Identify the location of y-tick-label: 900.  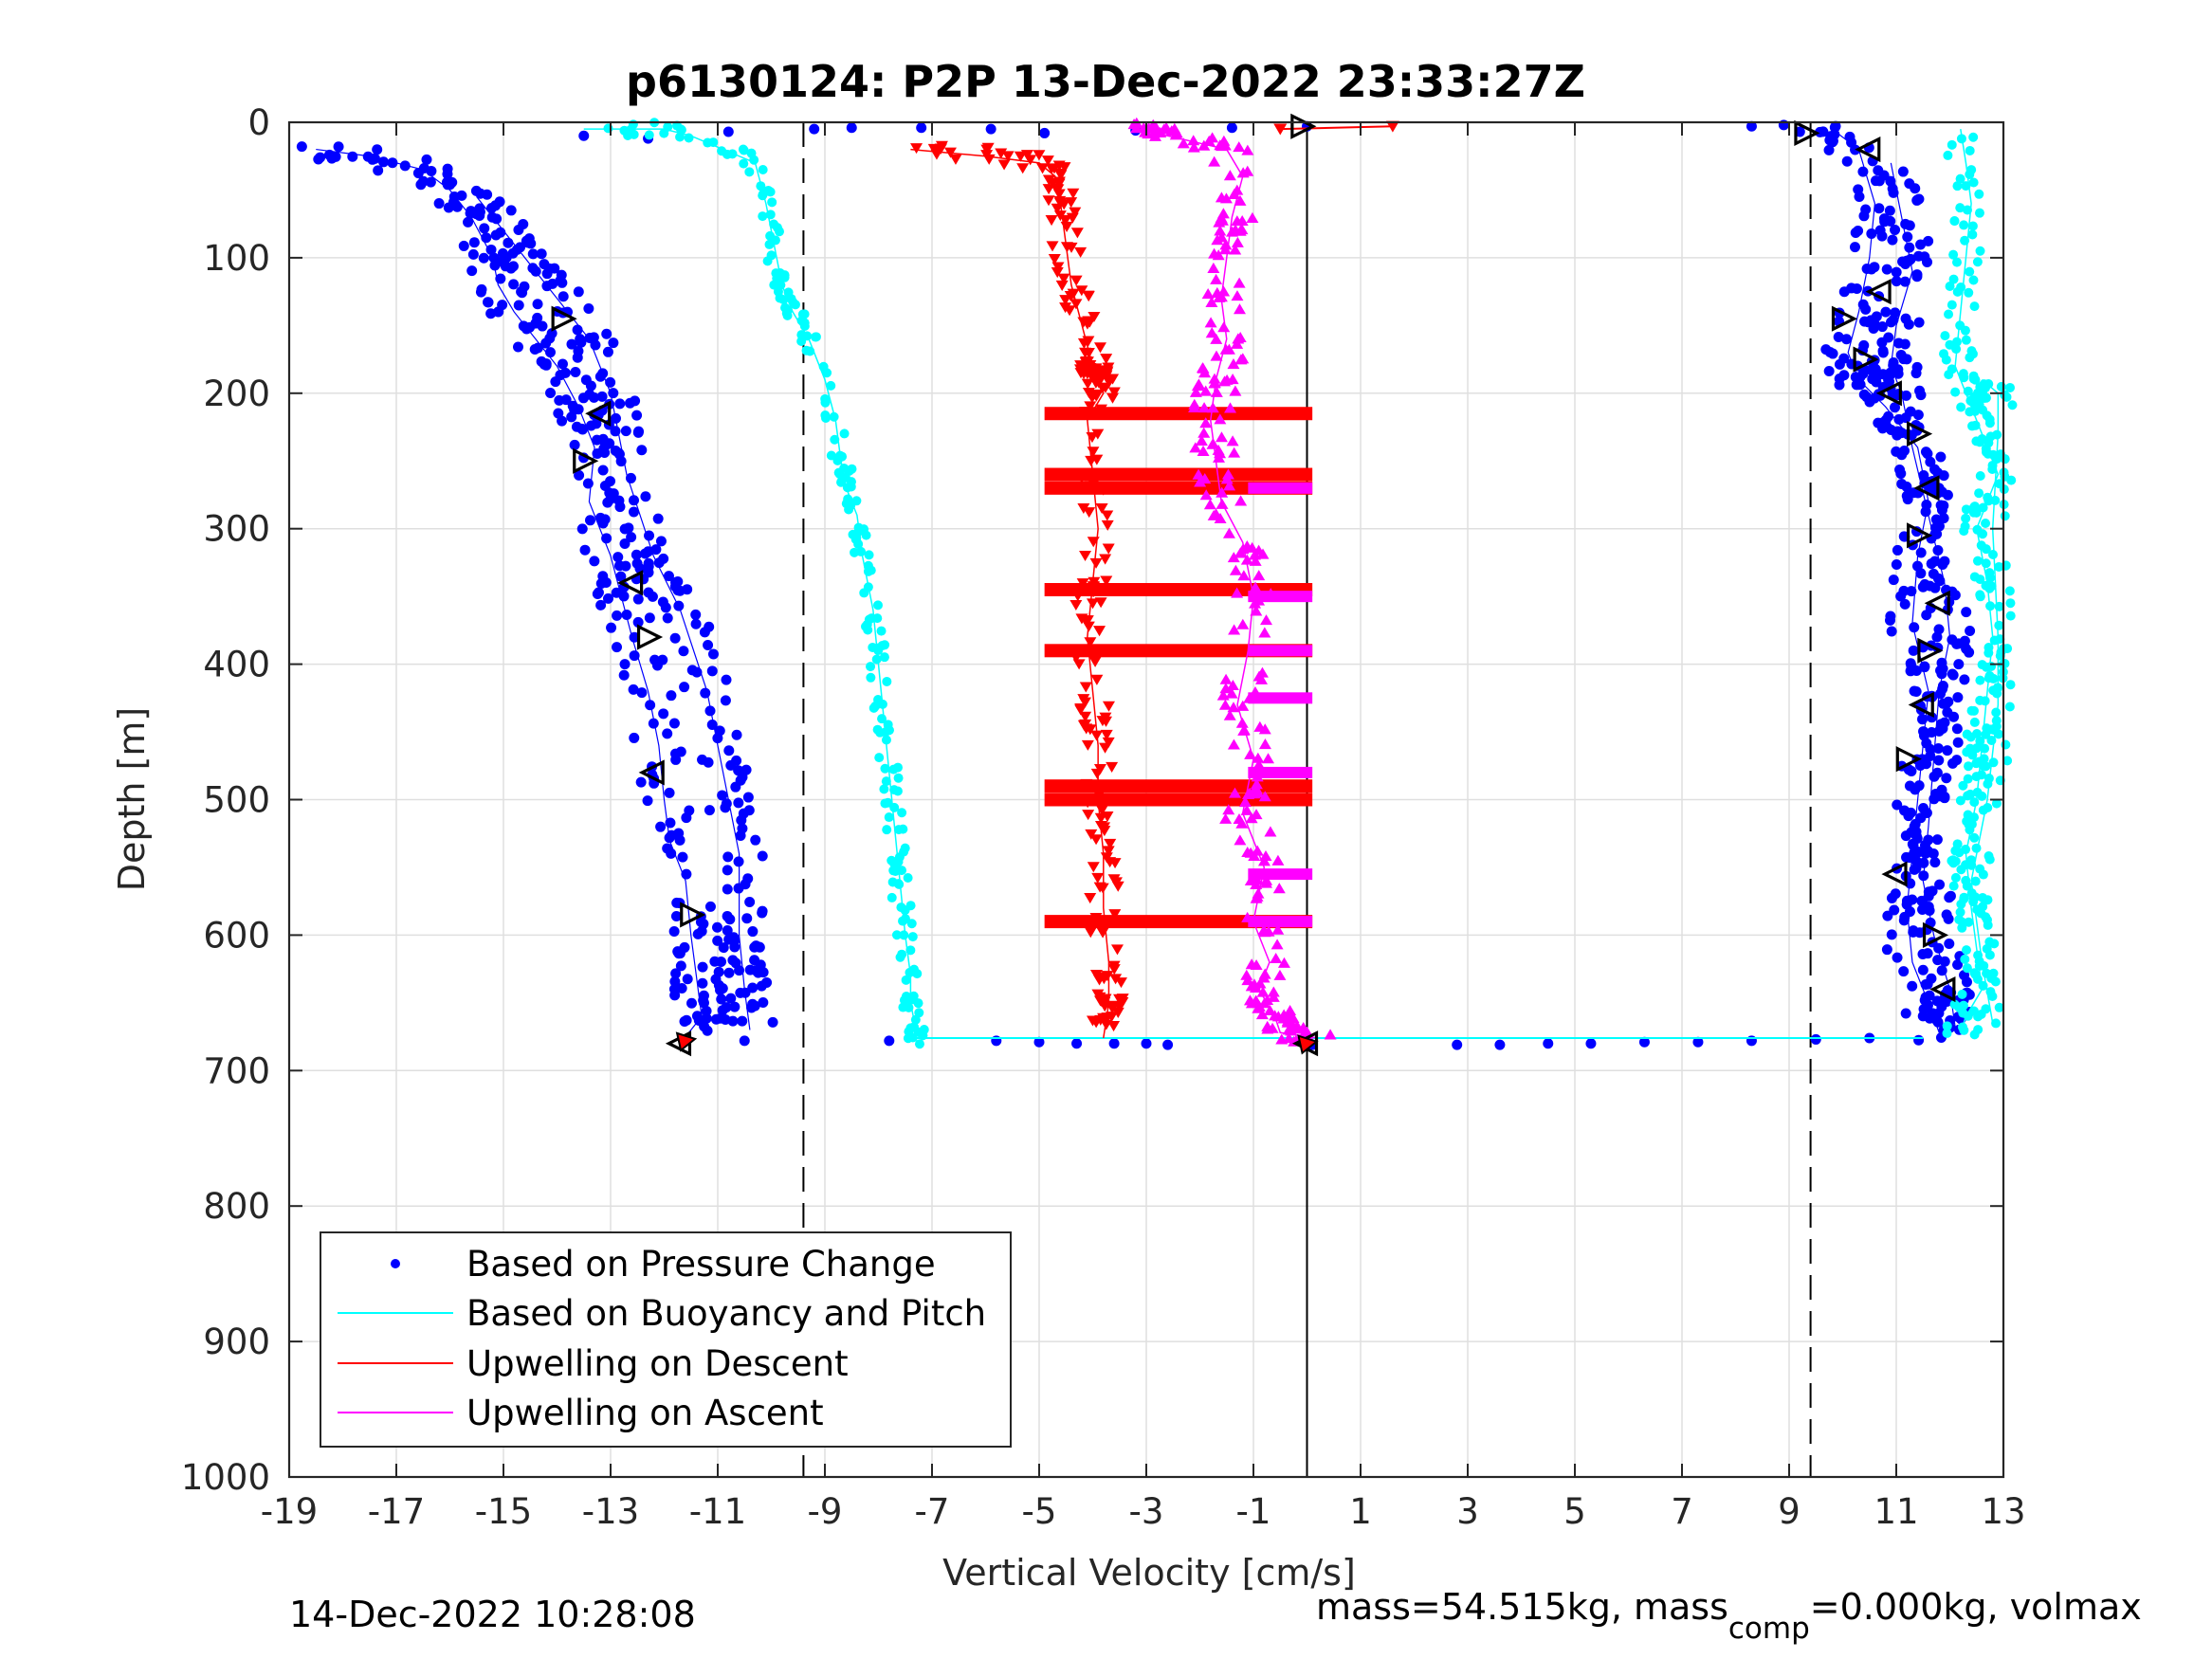
(236, 1342).